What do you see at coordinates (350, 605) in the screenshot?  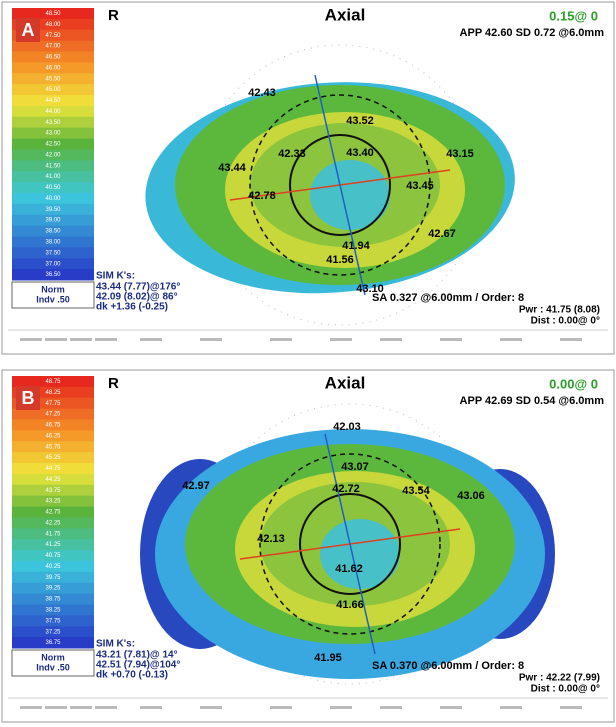 I see `reading: 41.66` at bounding box center [350, 605].